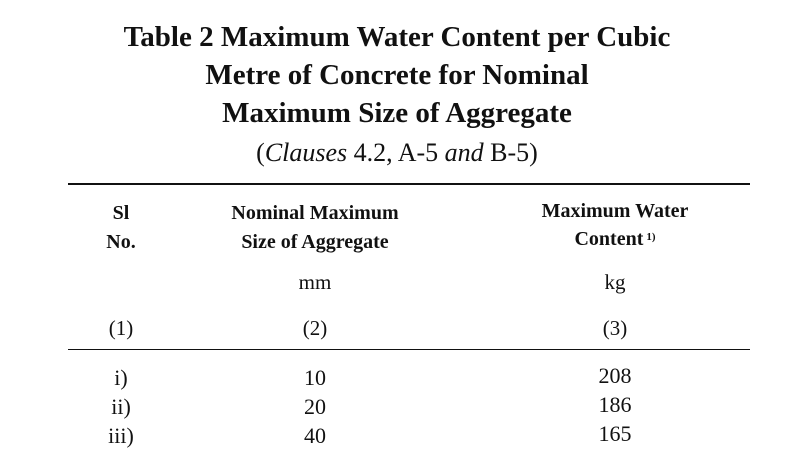  What do you see at coordinates (121, 328) in the screenshot?
I see `column-number-1: (1)` at bounding box center [121, 328].